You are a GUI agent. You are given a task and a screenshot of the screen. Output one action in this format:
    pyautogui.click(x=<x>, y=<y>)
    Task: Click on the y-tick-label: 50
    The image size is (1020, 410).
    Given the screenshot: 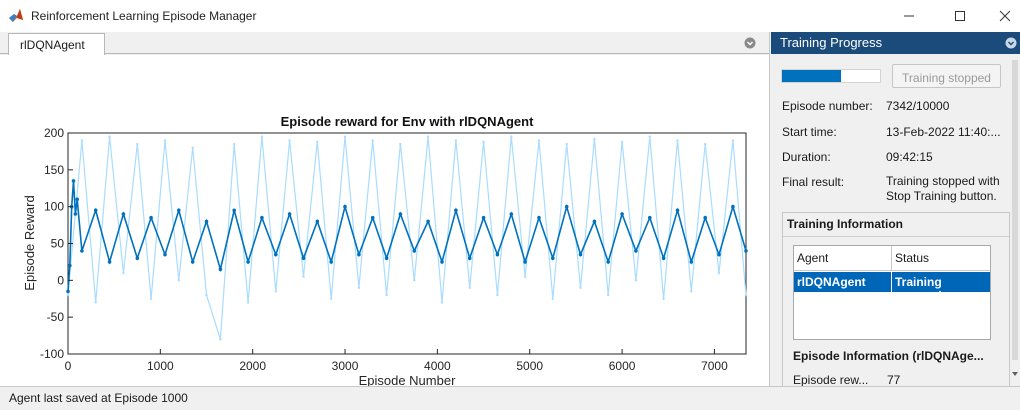 What is the action you would take?
    pyautogui.click(x=58, y=244)
    